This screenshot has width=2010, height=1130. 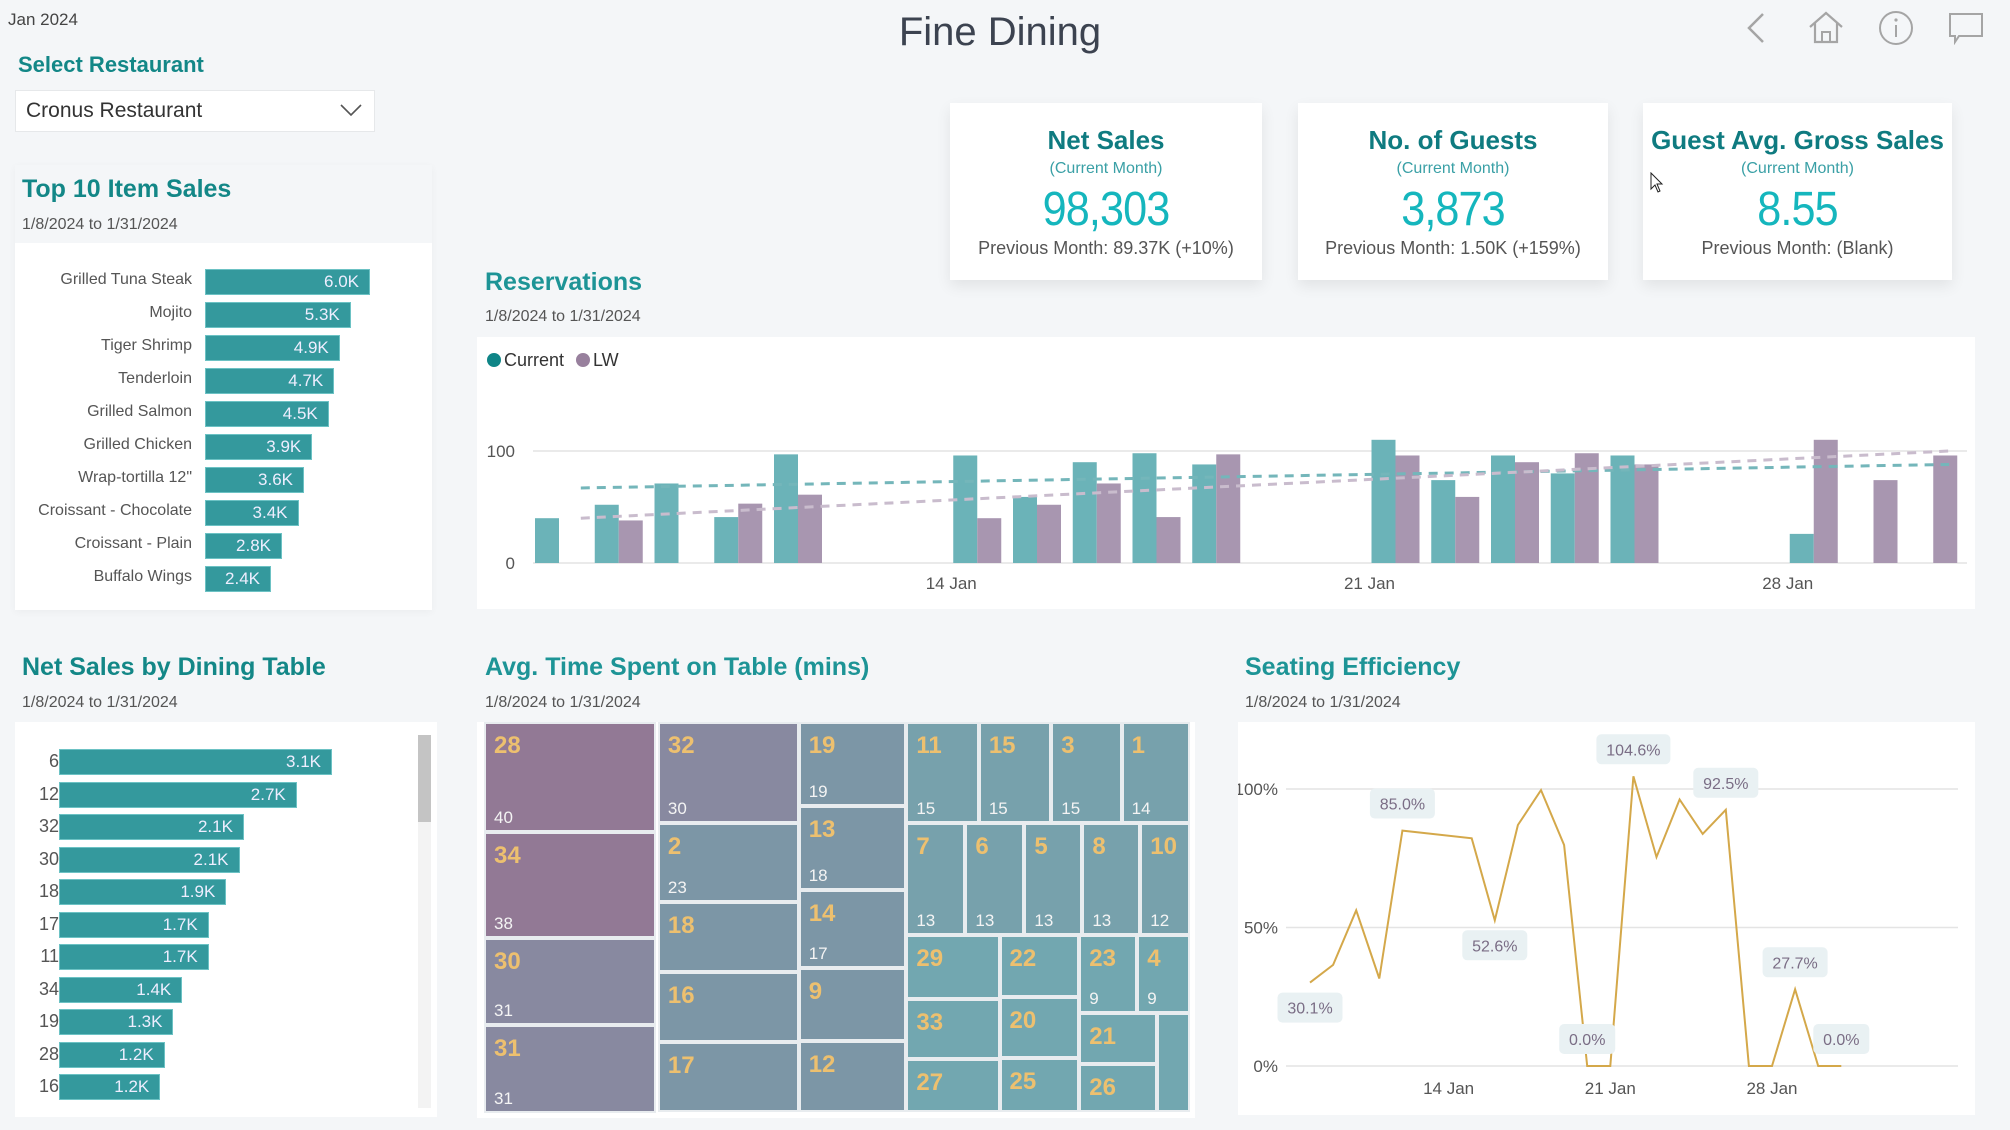 What do you see at coordinates (254, 480) in the screenshot?
I see `top10-bar: 3.6K` at bounding box center [254, 480].